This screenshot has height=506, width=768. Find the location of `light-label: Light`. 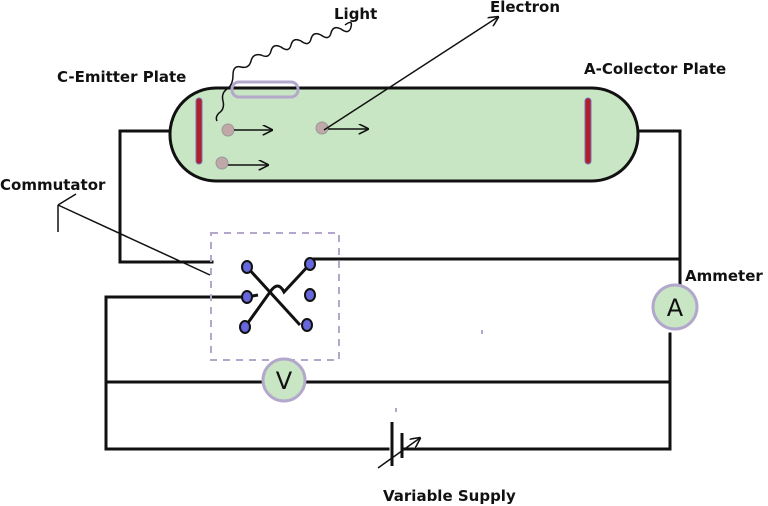

light-label: Light is located at coordinates (355, 14).